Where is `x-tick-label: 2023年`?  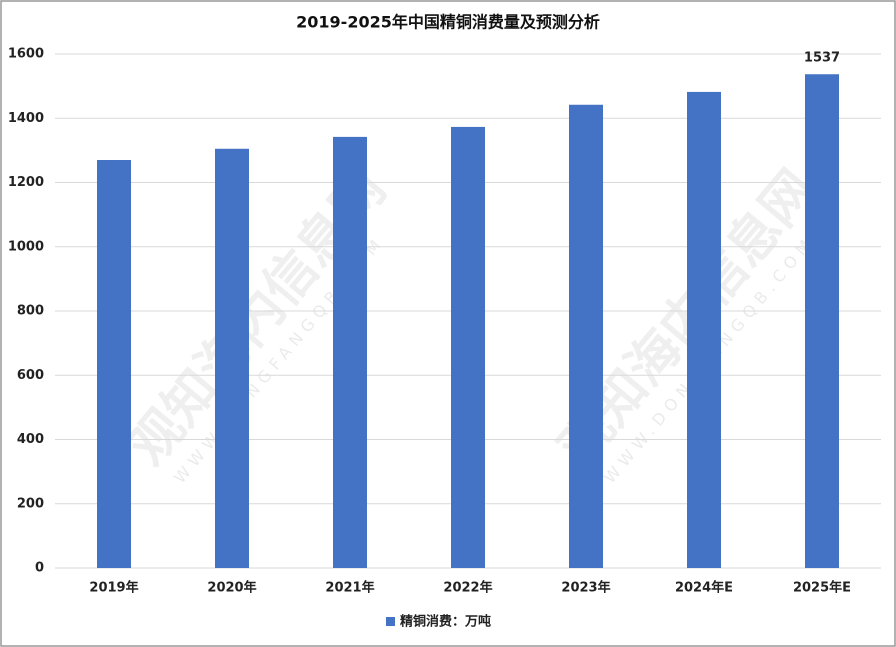 x-tick-label: 2023年 is located at coordinates (585, 588).